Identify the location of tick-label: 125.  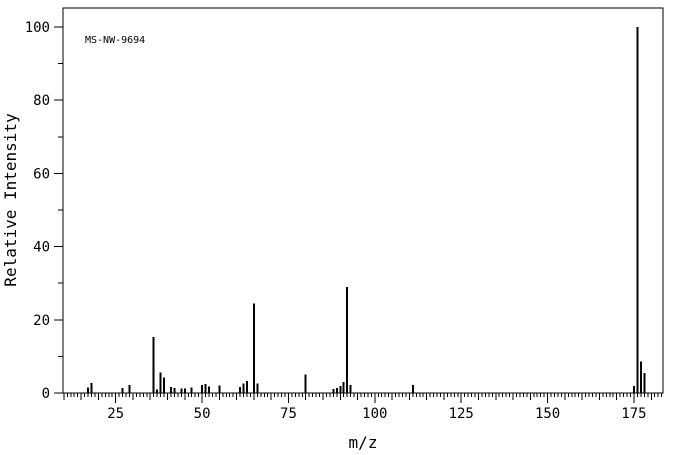
(461, 414).